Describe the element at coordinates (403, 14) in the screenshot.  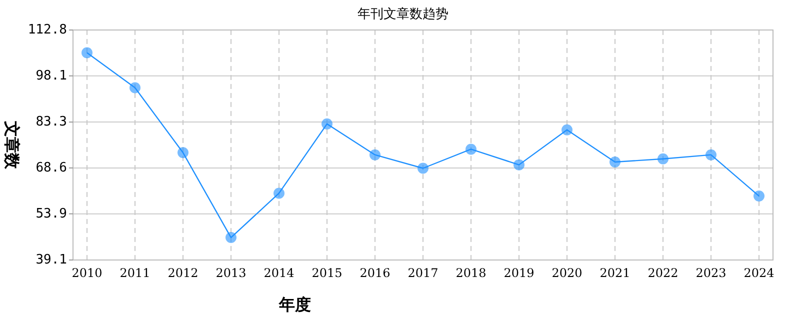
I see `chart-title: 年刊文章数趋势` at that location.